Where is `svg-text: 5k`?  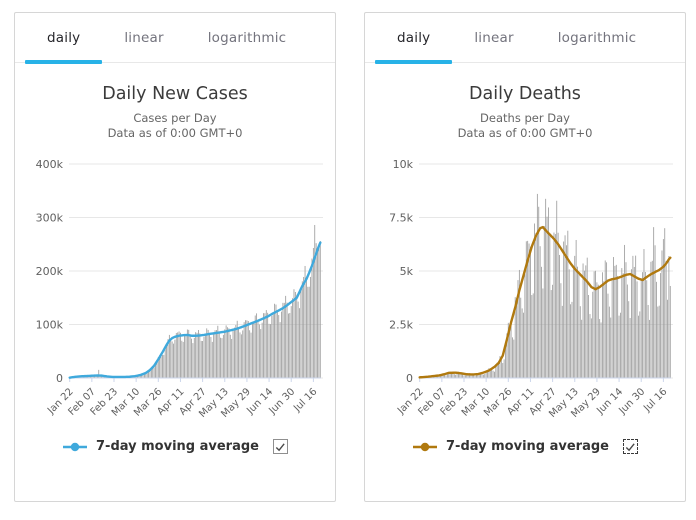
svg-text: 5k is located at coordinates (407, 271).